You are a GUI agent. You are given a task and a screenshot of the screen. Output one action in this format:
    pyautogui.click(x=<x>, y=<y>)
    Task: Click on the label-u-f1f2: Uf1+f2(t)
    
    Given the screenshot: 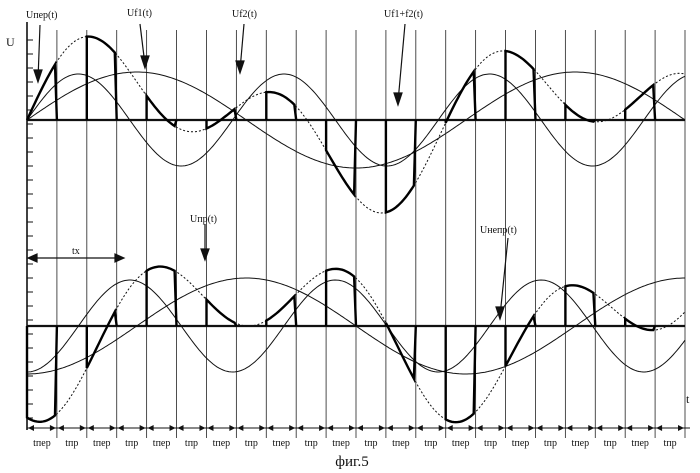 What is the action you would take?
    pyautogui.click(x=403, y=14)
    